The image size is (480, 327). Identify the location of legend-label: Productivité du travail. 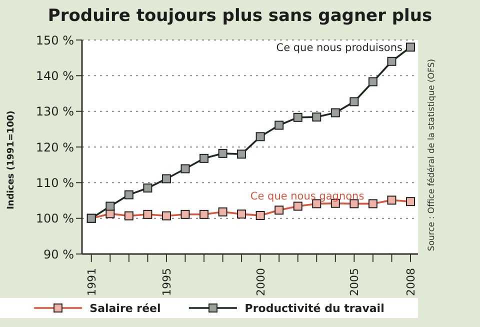
(314, 308).